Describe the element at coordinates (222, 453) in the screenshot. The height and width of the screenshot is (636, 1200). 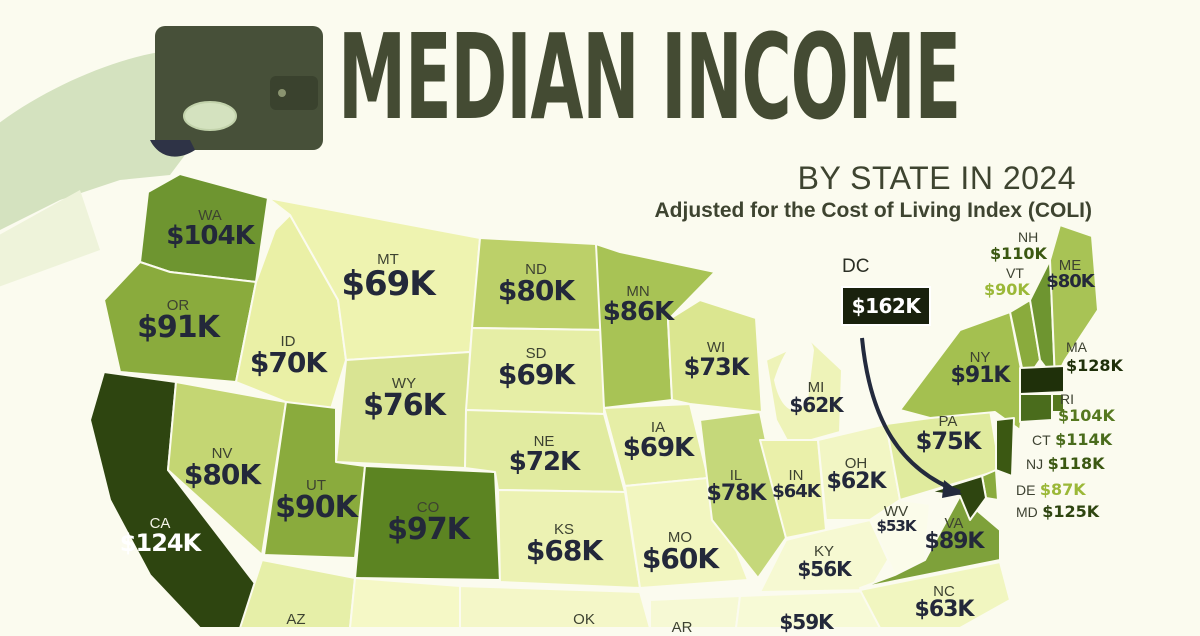
I see `abbr-nv: NV` at that location.